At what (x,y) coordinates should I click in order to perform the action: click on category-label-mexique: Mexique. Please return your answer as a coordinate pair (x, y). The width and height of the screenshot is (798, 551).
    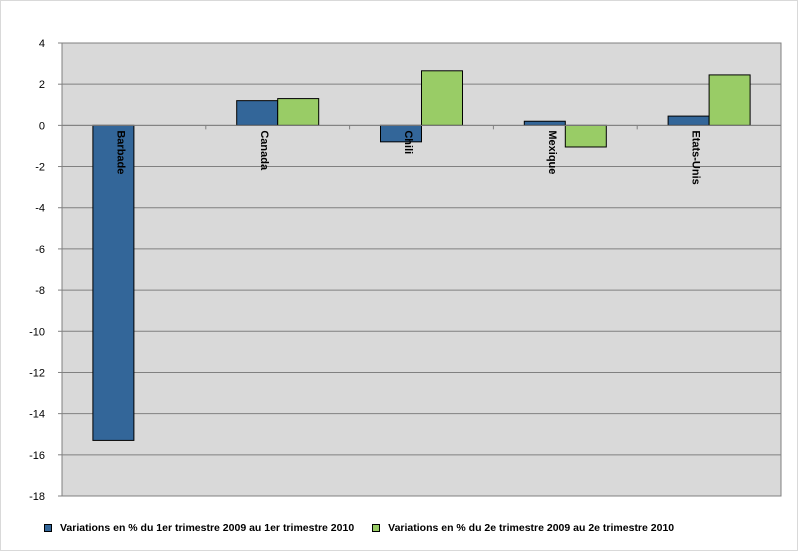
    Looking at the image, I should click on (552, 152).